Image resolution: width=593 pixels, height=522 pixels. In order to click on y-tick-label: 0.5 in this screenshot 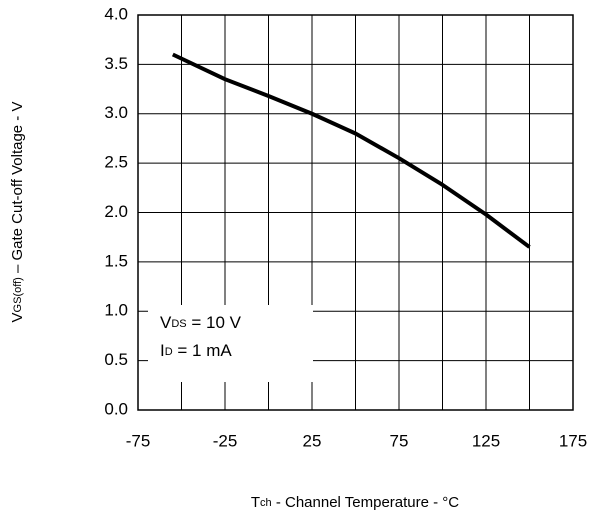, I will do `click(116, 359)`.